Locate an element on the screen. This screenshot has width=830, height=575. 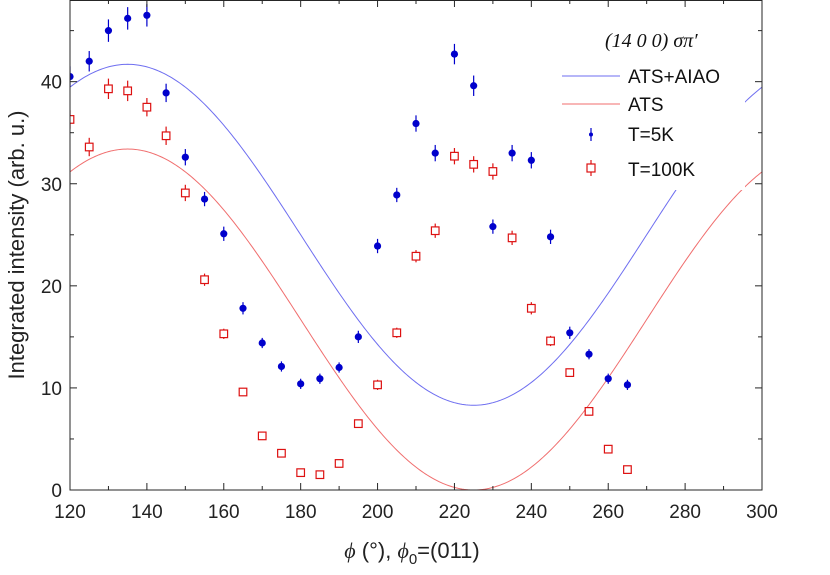
x-axis-label-rest: =(011) is located at coordinates (448, 550).